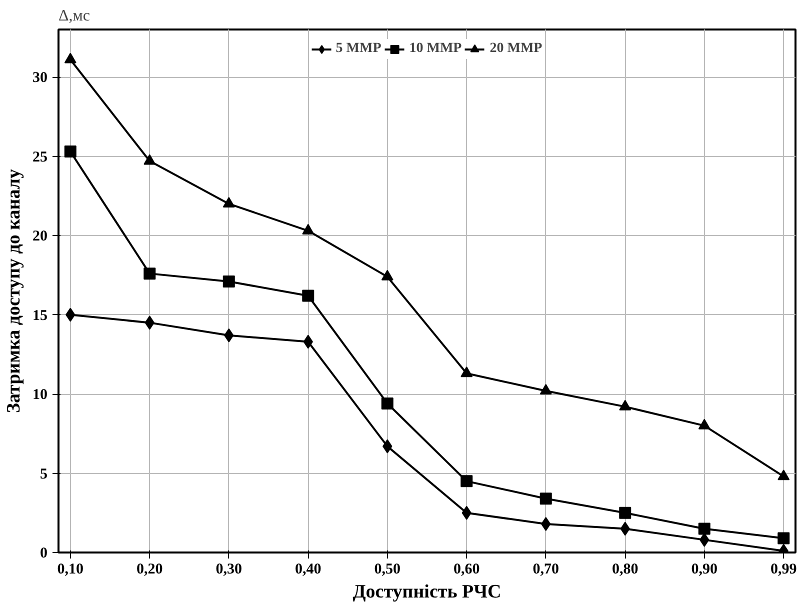 Image resolution: width=808 pixels, height=615 pixels. I want to click on text: Δ,мс, so click(74, 16).